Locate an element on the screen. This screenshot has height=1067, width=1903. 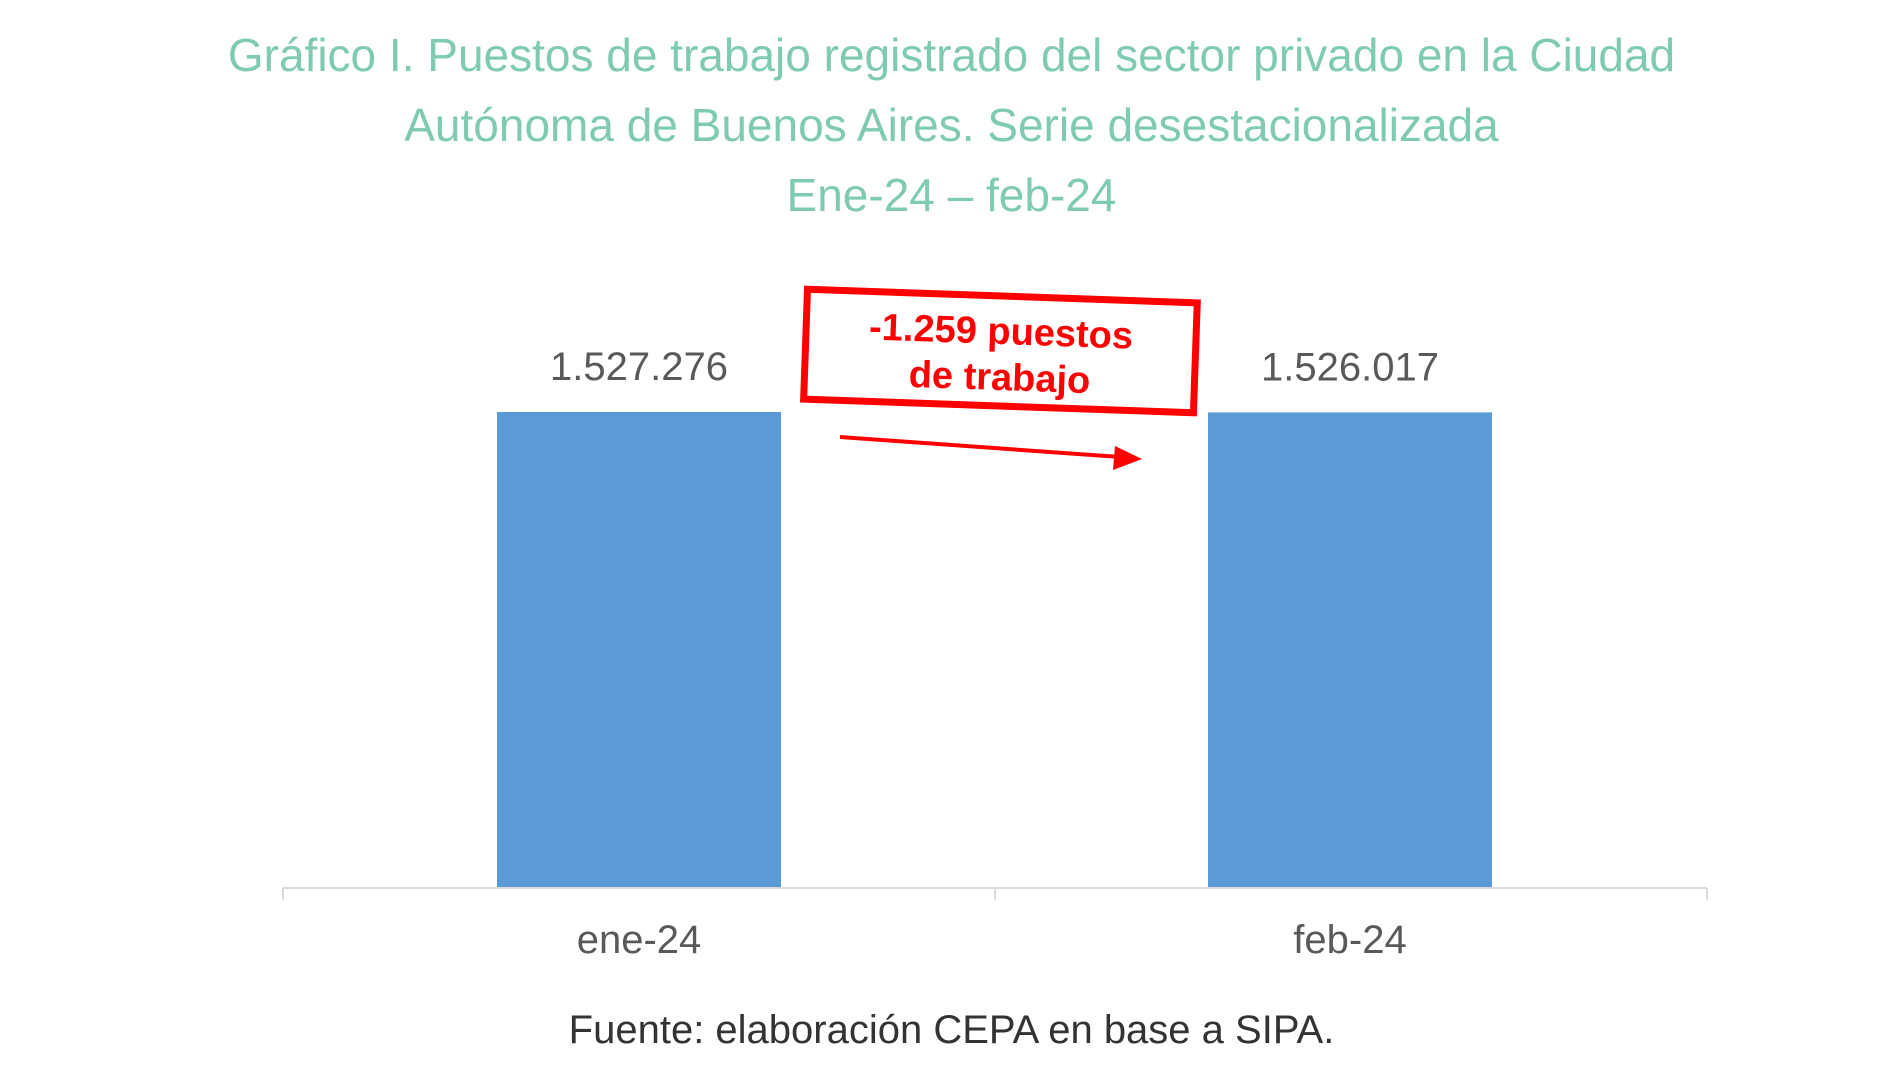
value-label-feb-24: 1.526.017 is located at coordinates (1350, 367).